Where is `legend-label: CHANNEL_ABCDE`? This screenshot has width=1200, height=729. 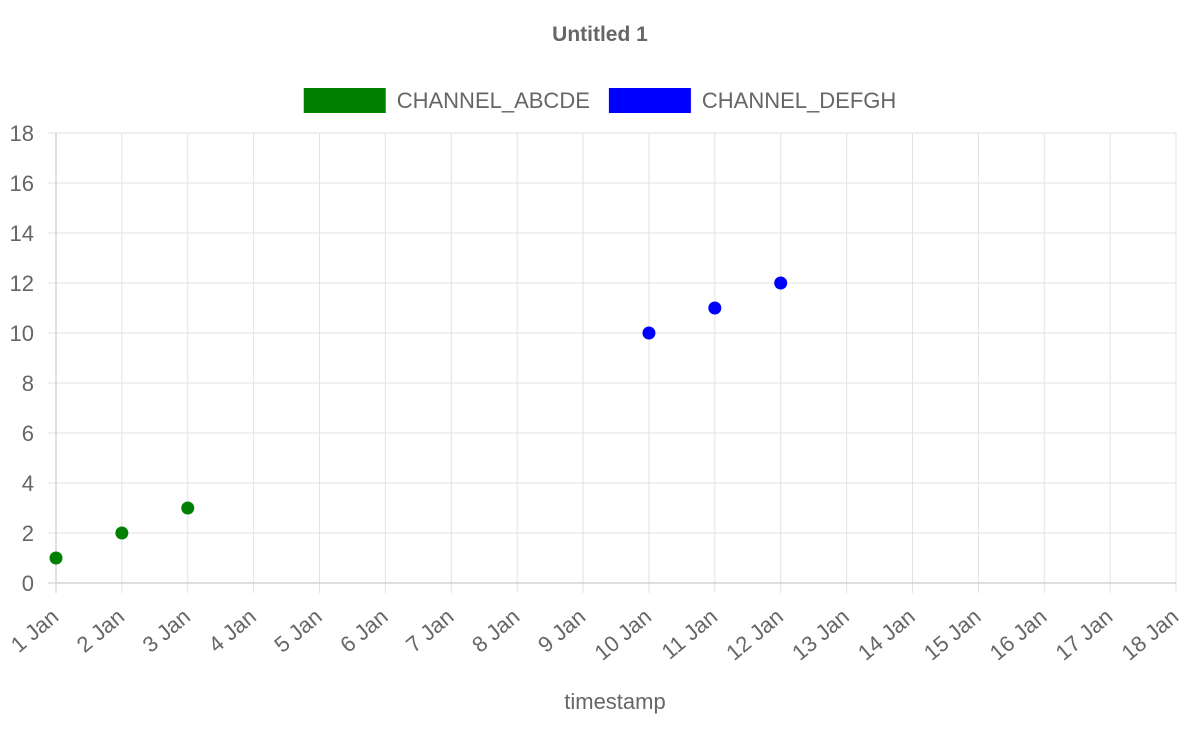 legend-label: CHANNEL_ABCDE is located at coordinates (493, 100).